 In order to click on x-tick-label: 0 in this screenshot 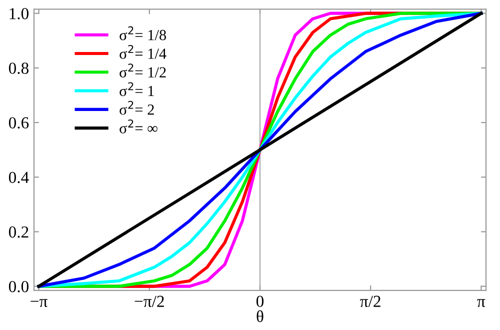, I will do `click(260, 301)`.